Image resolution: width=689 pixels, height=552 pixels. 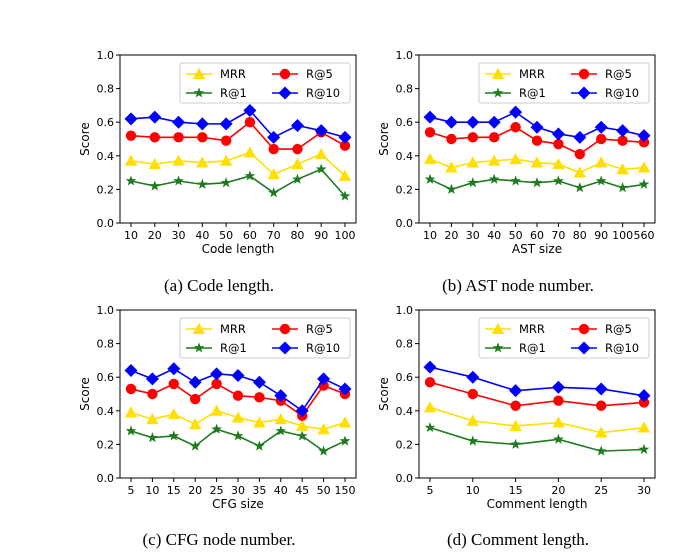 What do you see at coordinates (537, 420) in the screenshot?
I see `series-line-mrr` at bounding box center [537, 420].